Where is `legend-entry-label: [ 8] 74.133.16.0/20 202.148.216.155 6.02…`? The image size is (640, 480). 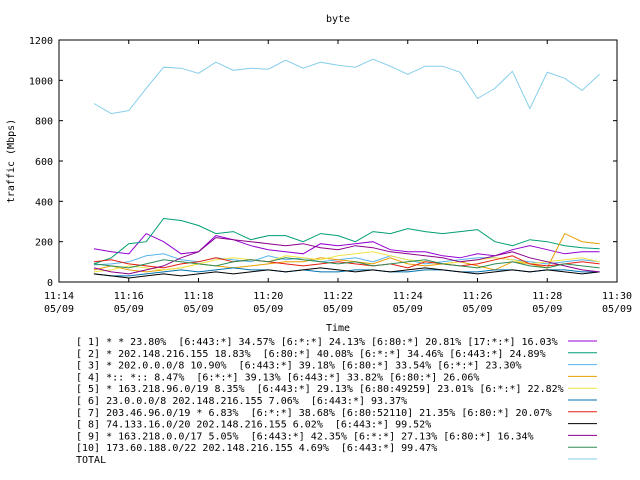
legend-entry-label: [ 8] 74.133.16.0/20 202.148.216.155 6.02… is located at coordinates (253, 425).